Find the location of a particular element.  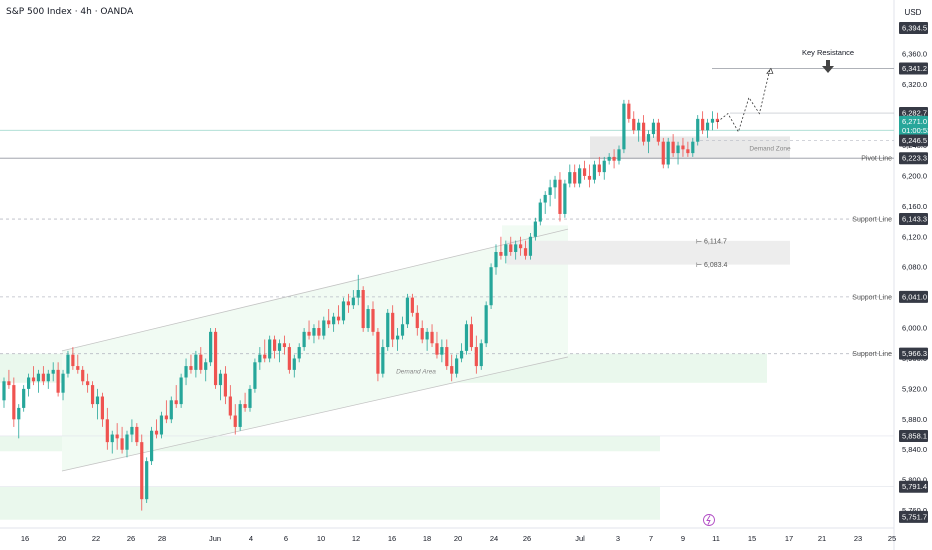

symbol-title: S&P 500 Index · 4h · OANDA is located at coordinates (70, 12).